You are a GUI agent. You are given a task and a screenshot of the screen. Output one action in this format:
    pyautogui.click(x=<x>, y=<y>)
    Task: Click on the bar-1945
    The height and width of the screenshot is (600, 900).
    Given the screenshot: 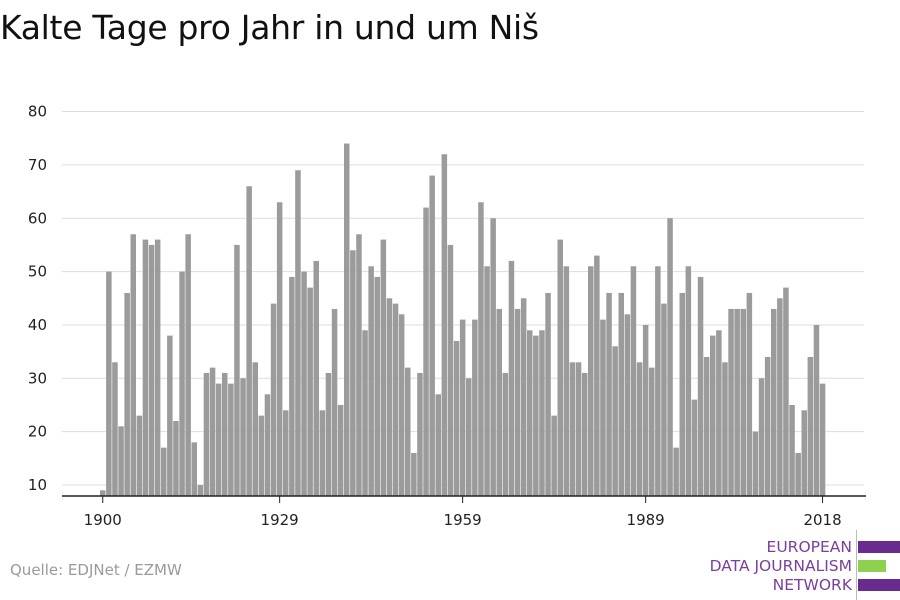 What is the action you would take?
    pyautogui.click(x=377, y=386)
    